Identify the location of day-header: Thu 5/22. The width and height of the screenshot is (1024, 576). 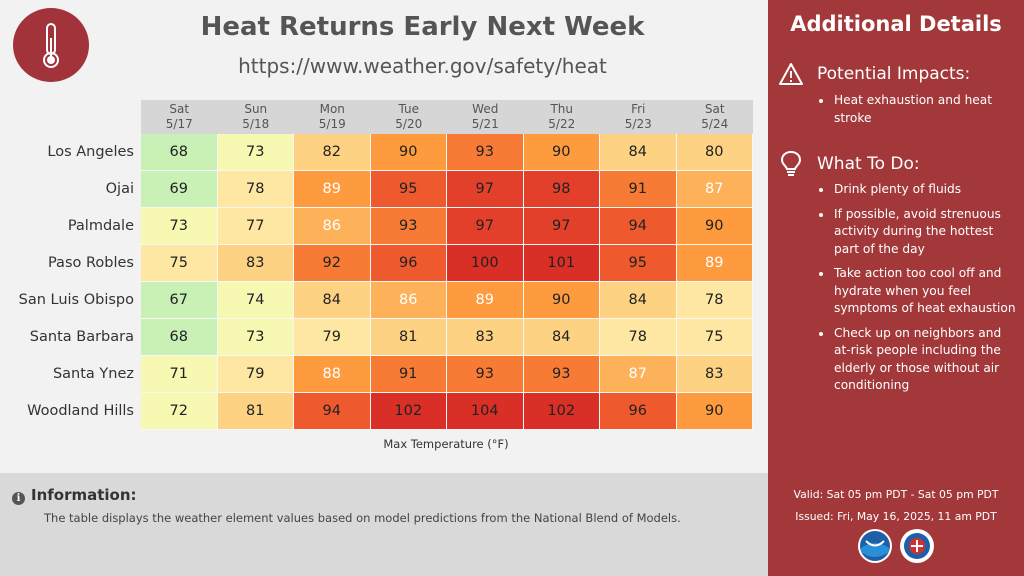
(561, 117).